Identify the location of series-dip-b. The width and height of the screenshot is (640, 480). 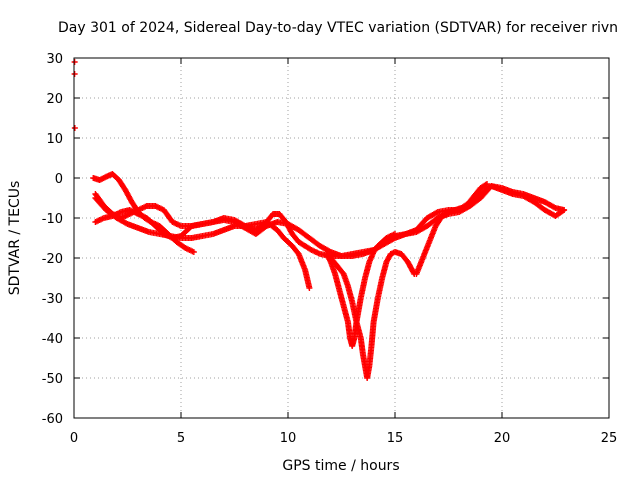
(360, 290).